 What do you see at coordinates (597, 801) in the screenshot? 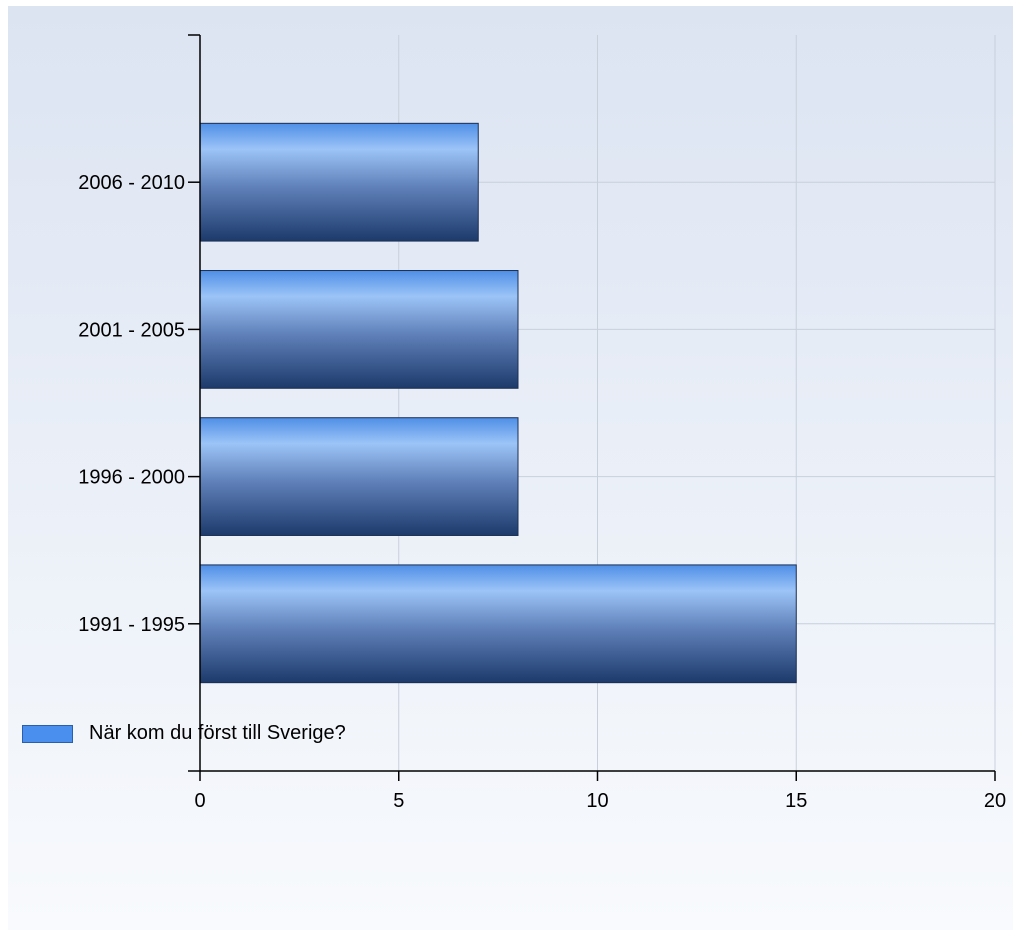
I see `x-tick-label-2: 10` at bounding box center [597, 801].